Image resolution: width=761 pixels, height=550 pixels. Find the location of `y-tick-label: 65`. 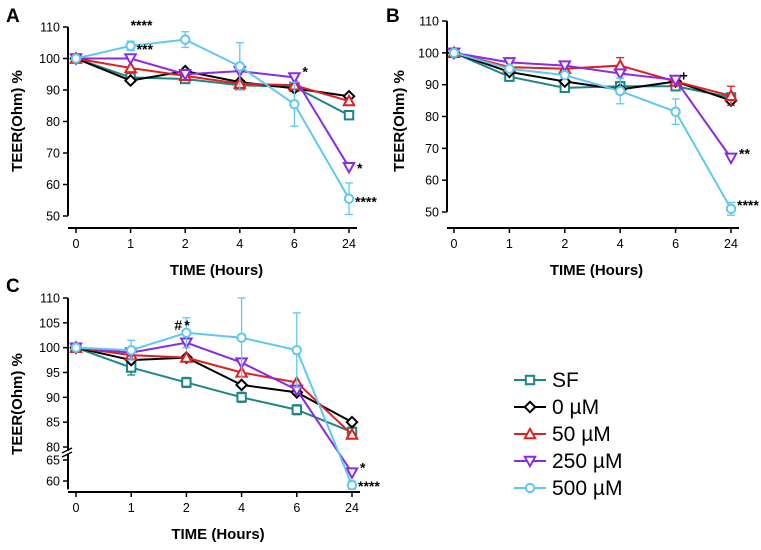

y-tick-label: 65 is located at coordinates (53, 461).